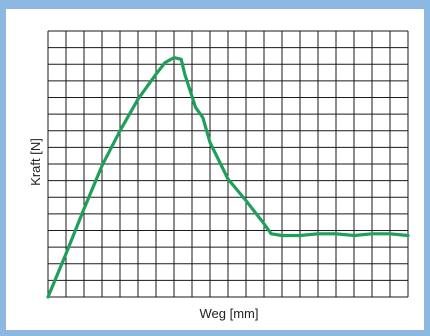 This screenshot has height=336, width=430. What do you see at coordinates (35, 162) in the screenshot?
I see `y-axis-label: Kraft [N]` at bounding box center [35, 162].